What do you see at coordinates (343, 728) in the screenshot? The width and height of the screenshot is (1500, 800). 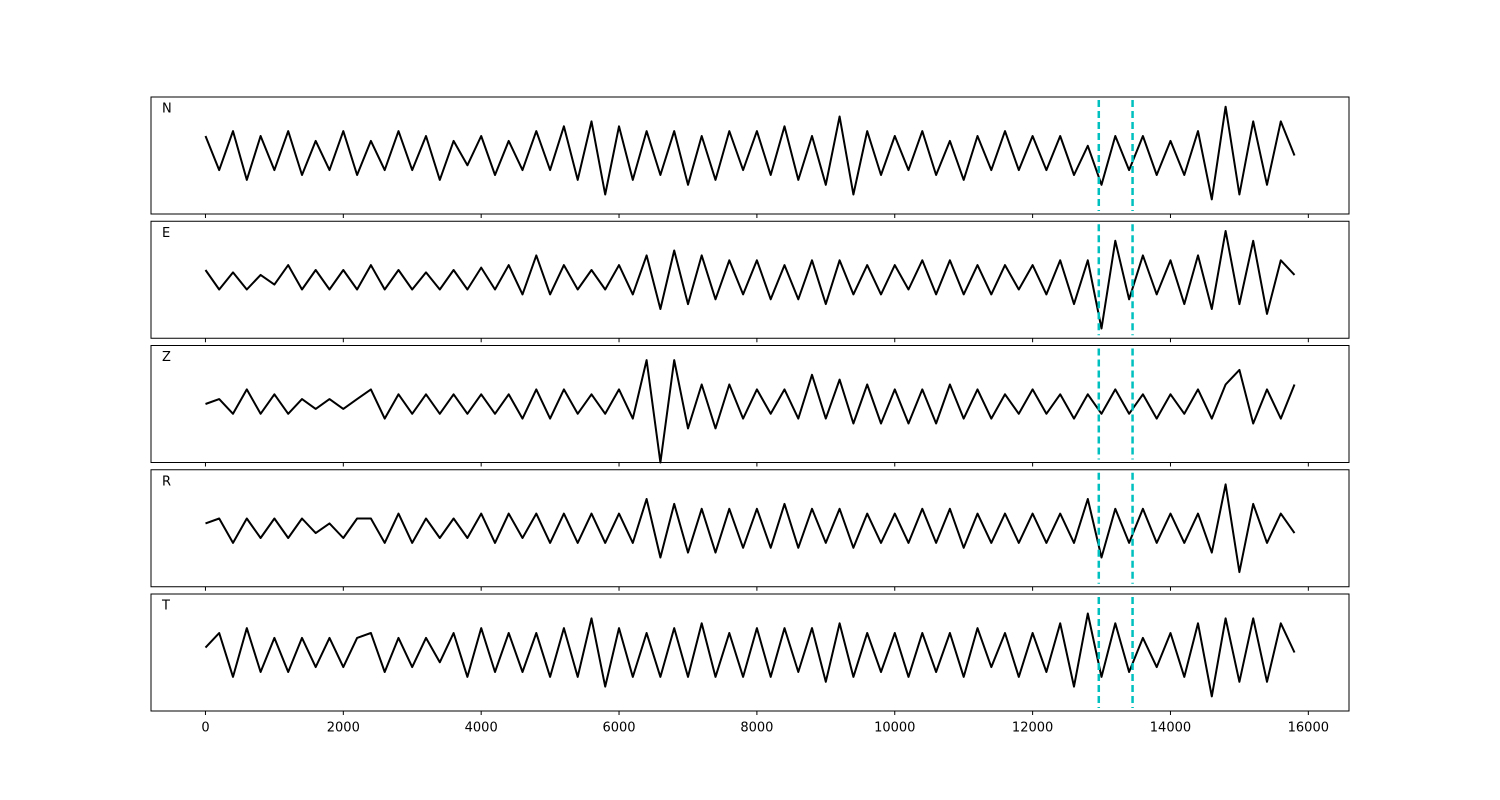 I see `x-tick-label: 2000` at bounding box center [343, 728].